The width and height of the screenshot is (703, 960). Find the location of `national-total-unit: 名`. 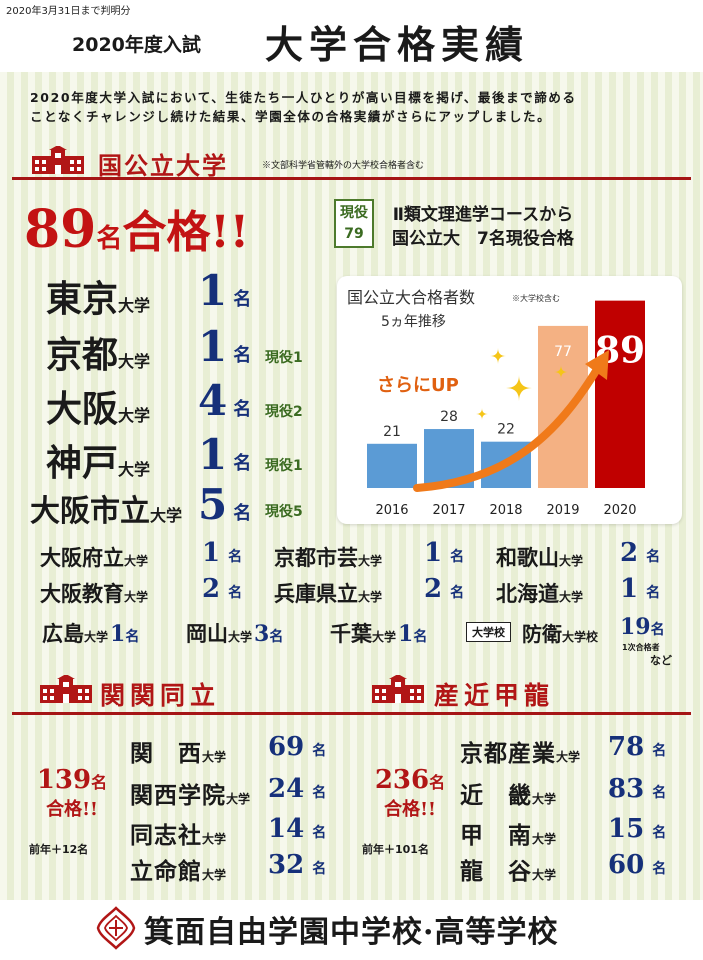

national-total-unit: 名 is located at coordinates (109, 239).